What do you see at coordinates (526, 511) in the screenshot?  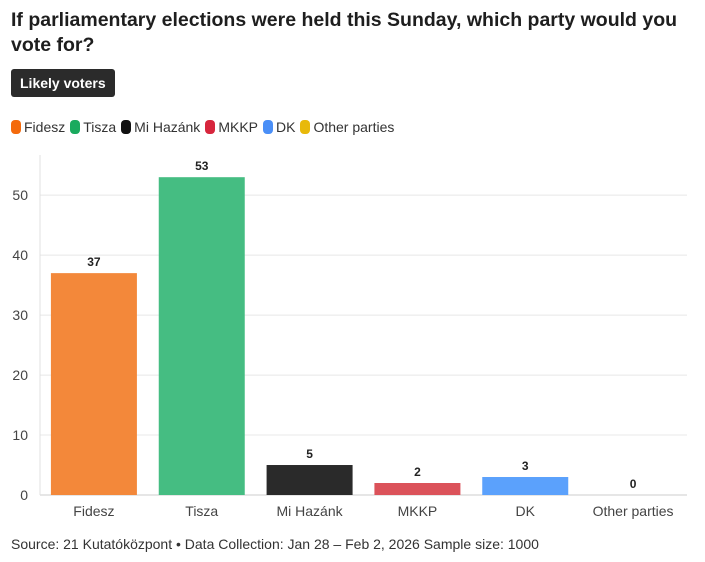 I see `x-tick-label: DK` at bounding box center [526, 511].